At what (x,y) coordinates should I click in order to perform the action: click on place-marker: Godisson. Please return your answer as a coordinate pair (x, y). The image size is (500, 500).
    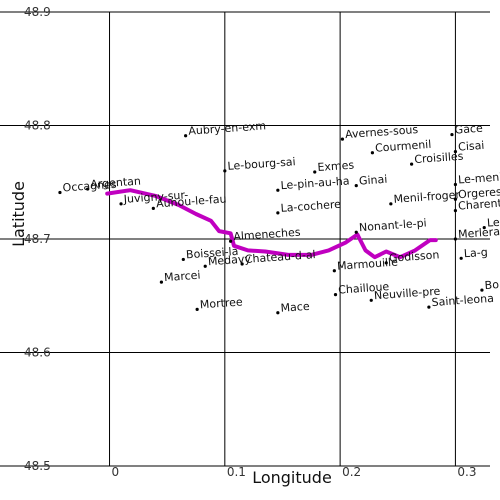
    Looking at the image, I should click on (412, 256).